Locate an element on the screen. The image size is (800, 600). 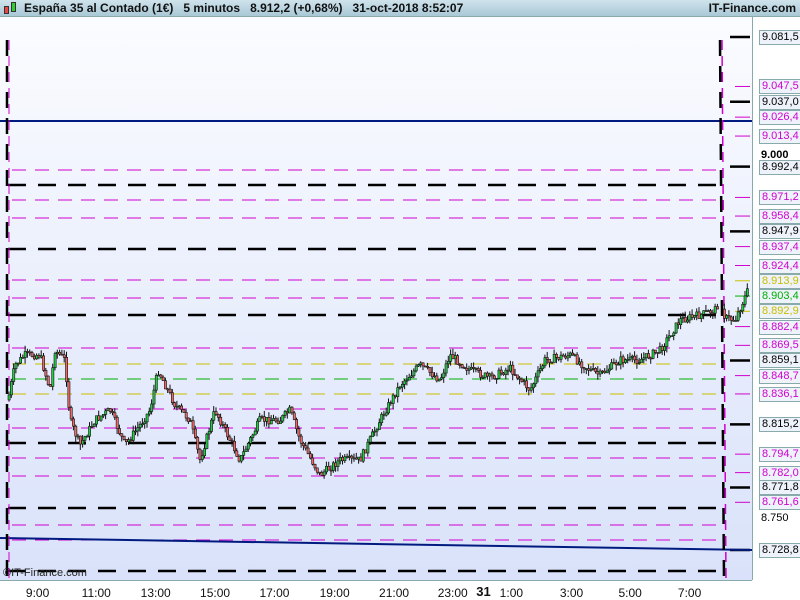
price-label: 8.869,5 is located at coordinates (779, 346).